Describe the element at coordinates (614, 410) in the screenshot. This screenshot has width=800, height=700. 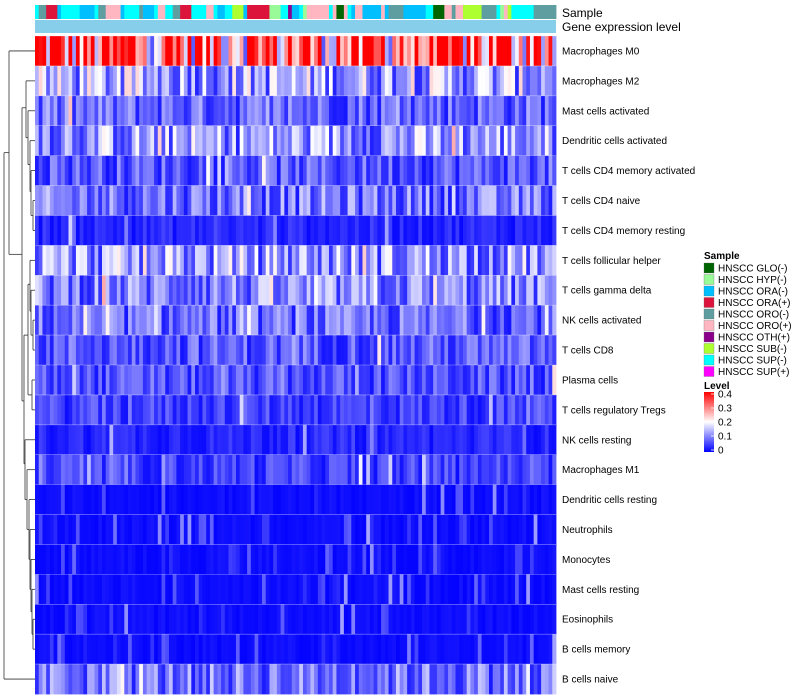
I see `row-label: T cells regulatory Tregs` at that location.